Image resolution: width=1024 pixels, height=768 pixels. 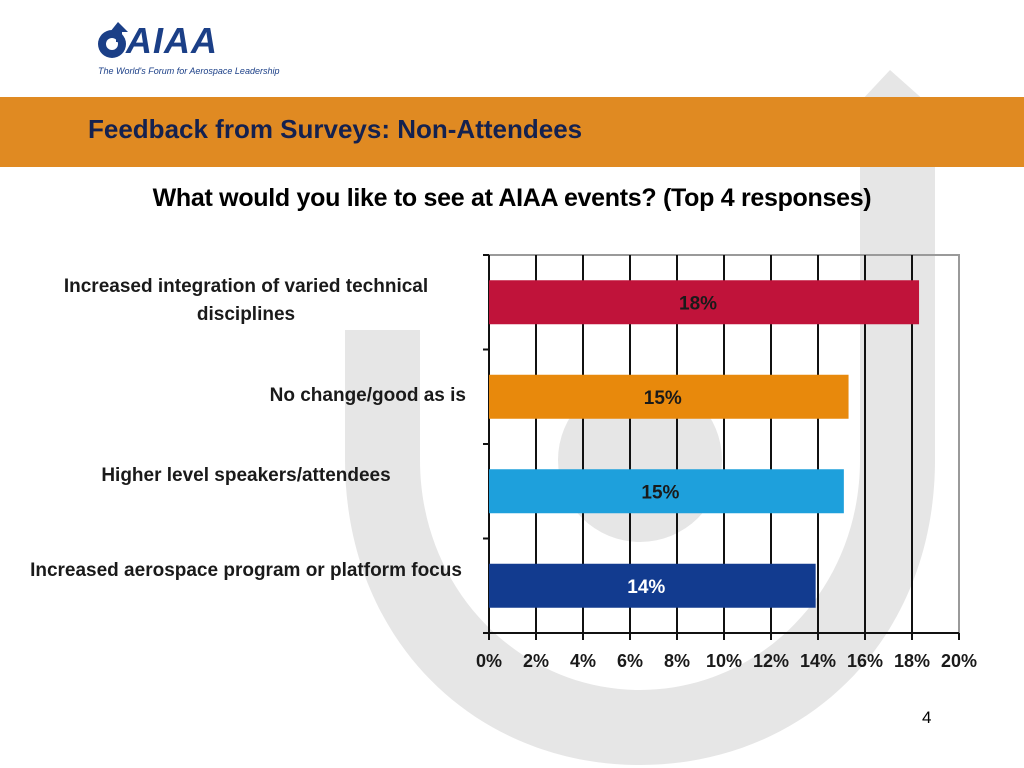 I want to click on x-tick-label: 20%, so click(x=959, y=661).